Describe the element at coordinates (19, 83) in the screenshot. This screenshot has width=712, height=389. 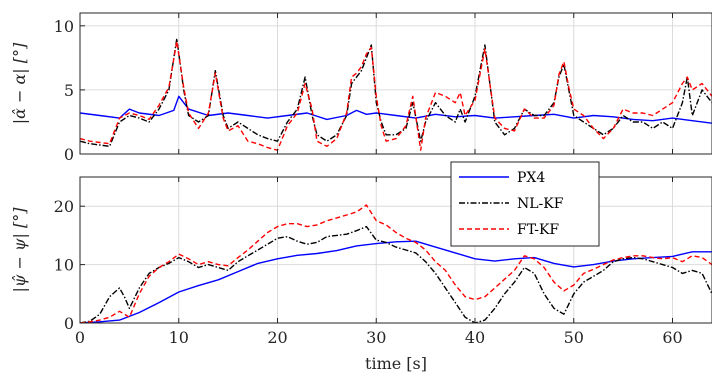
I see `y-axis-label: |α̂ − α| [°]` at that location.